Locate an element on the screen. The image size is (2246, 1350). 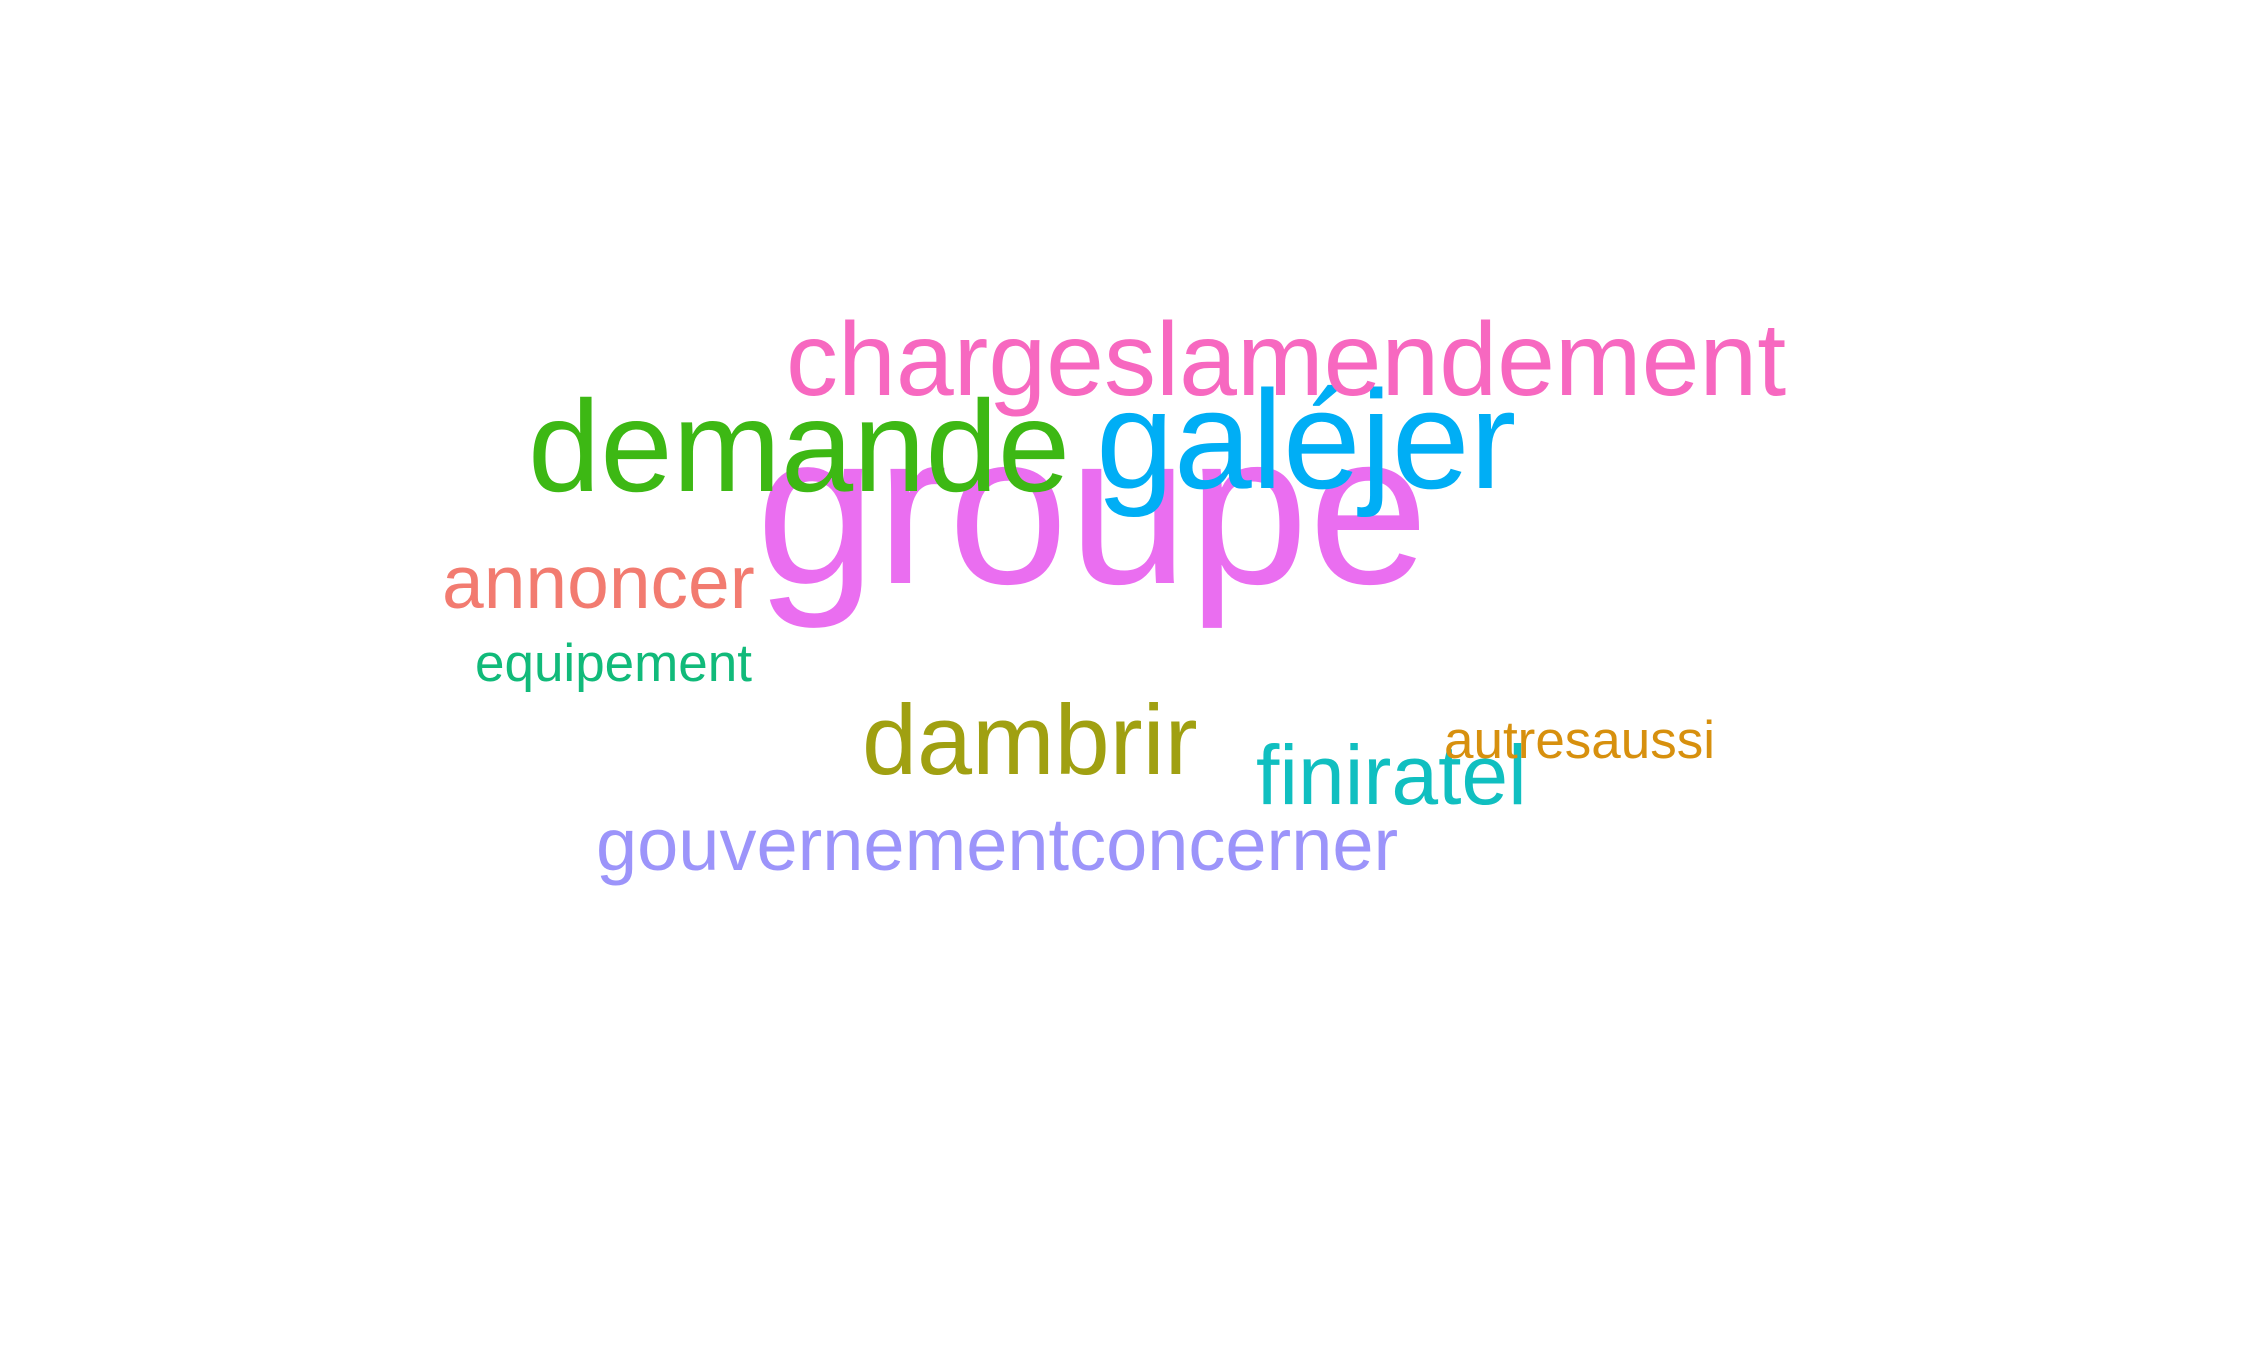
word-gouvernementconcerner: gouvernementconcerner is located at coordinates (997, 845).